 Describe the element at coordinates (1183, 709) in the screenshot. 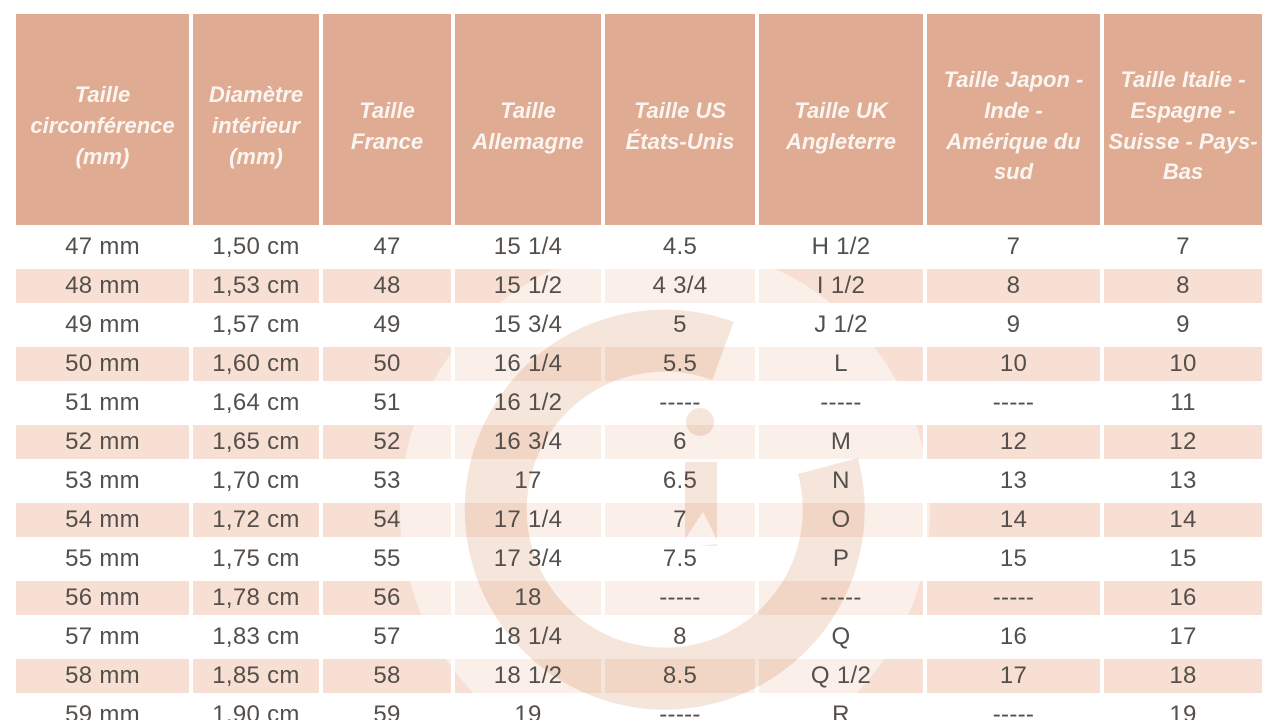

I see `table-cell: 19` at that location.